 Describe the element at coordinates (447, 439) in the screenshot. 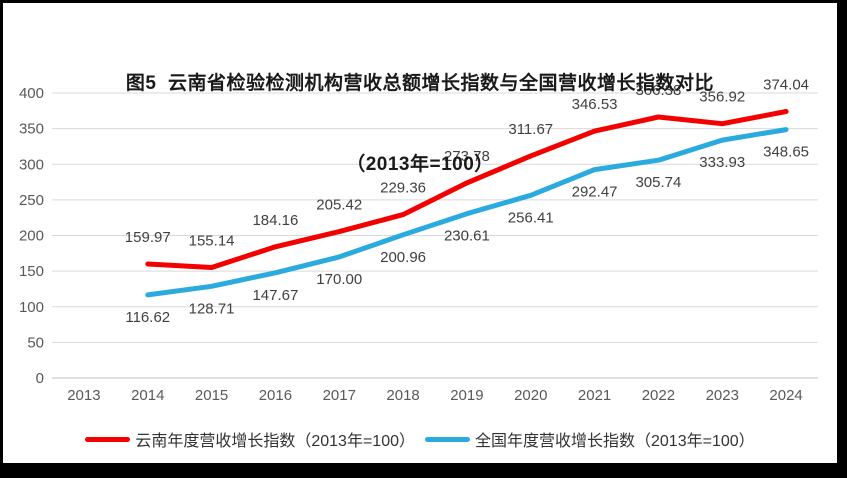

I see `national-series-swatch-icon` at that location.